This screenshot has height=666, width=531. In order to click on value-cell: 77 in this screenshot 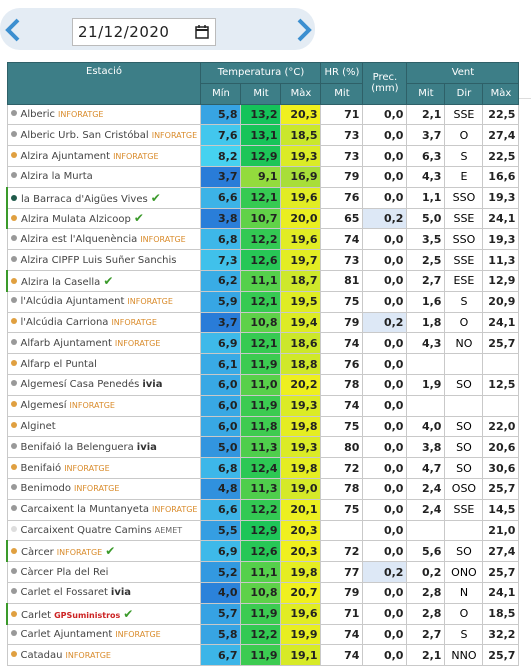, I will do `click(342, 572)`.